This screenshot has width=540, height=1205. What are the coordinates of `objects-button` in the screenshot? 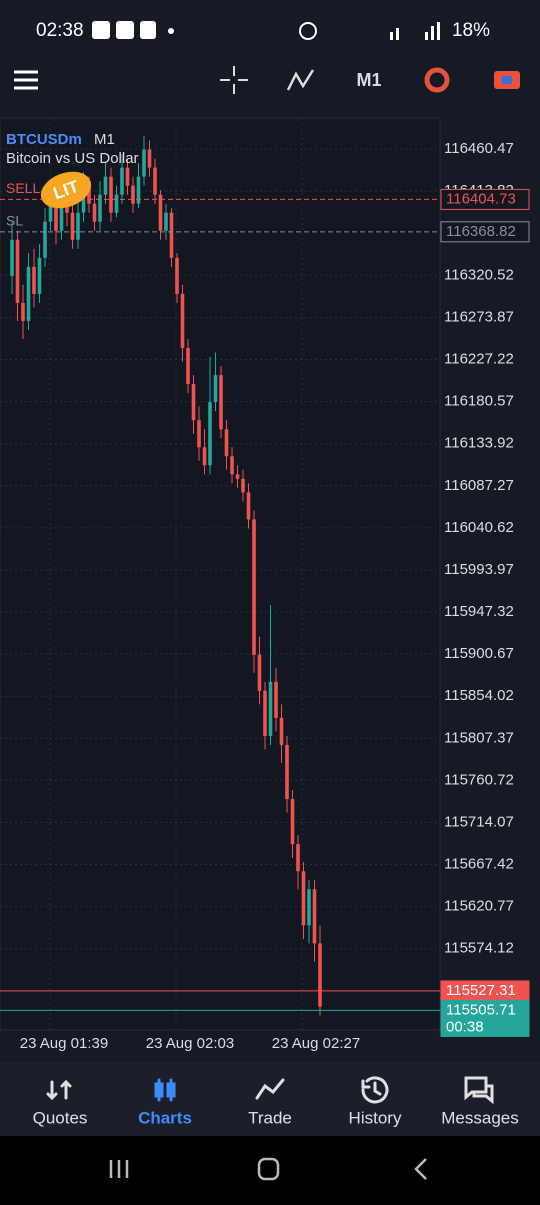 It's located at (437, 80).